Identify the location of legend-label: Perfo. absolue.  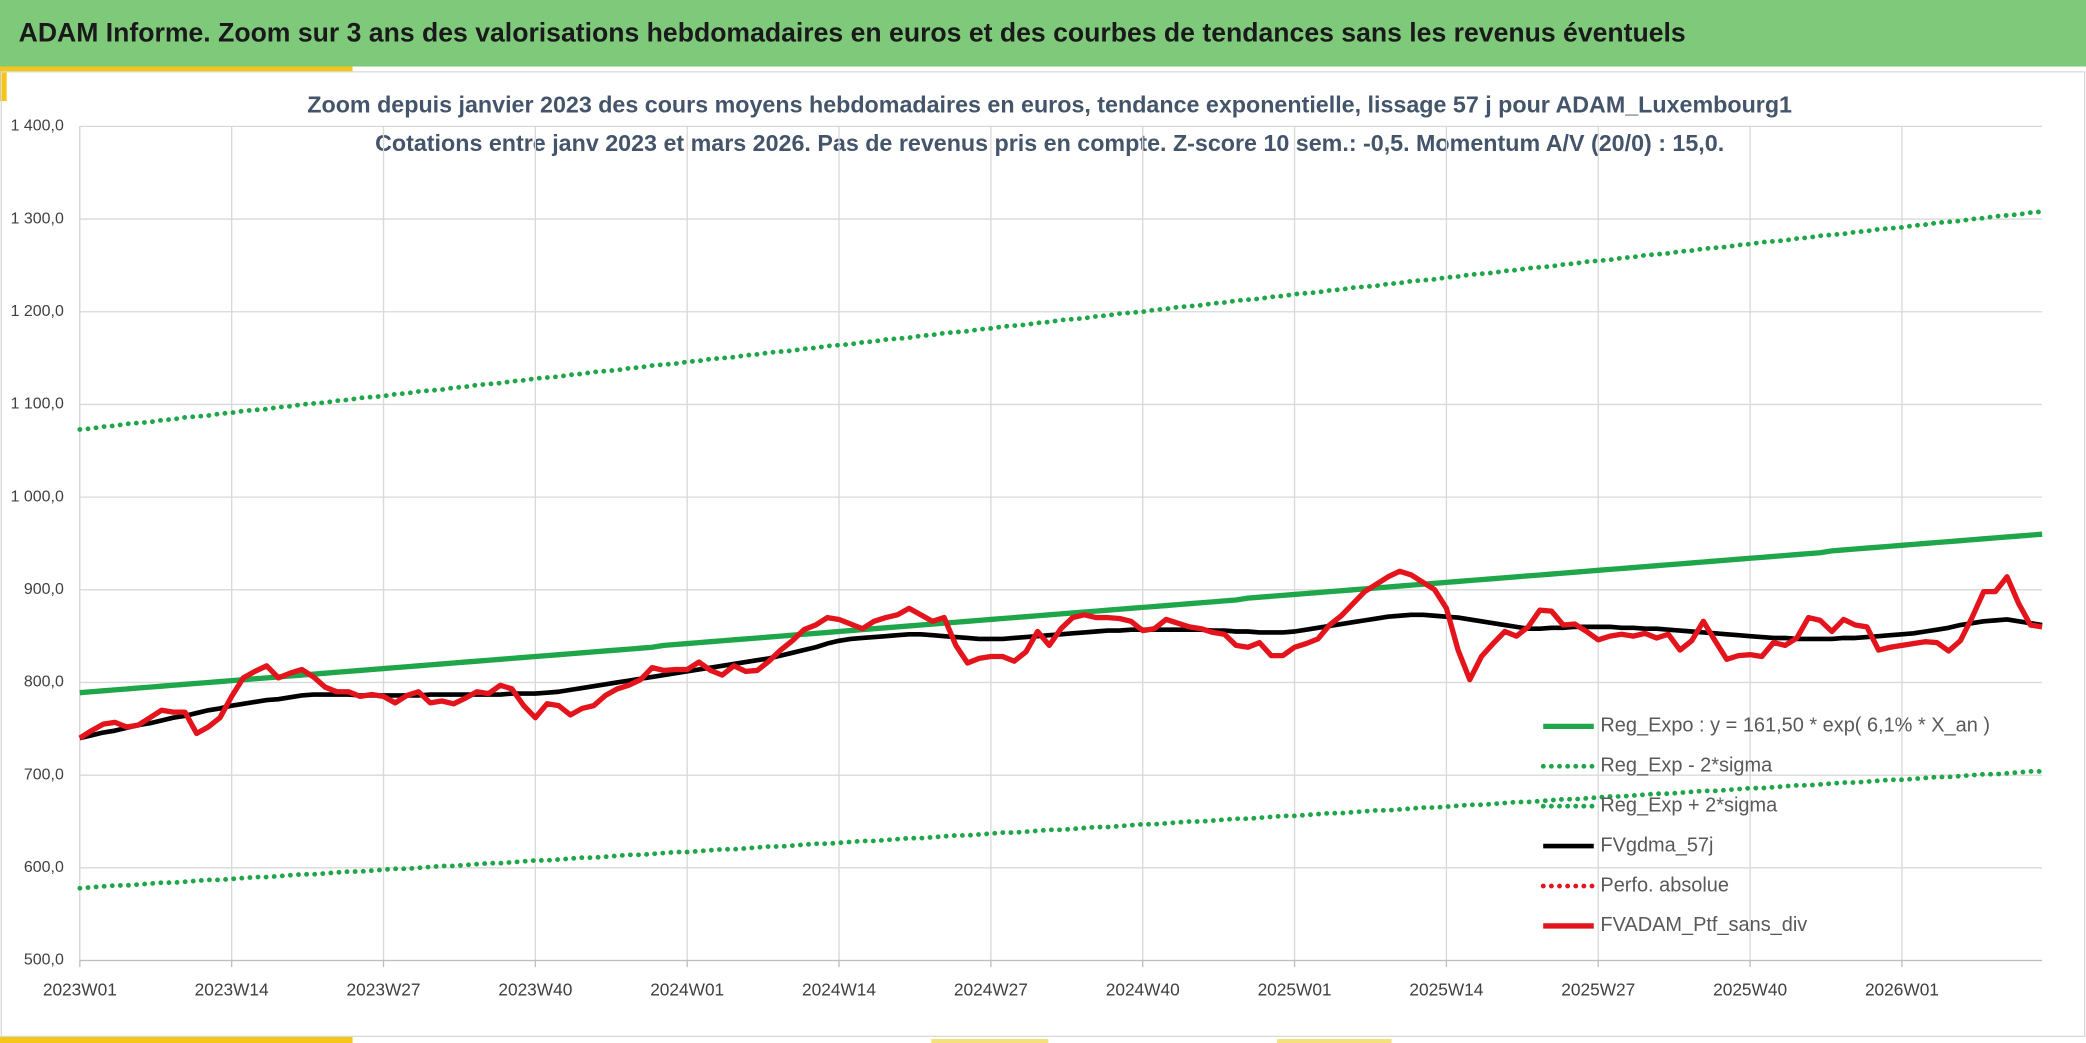
(1664, 885).